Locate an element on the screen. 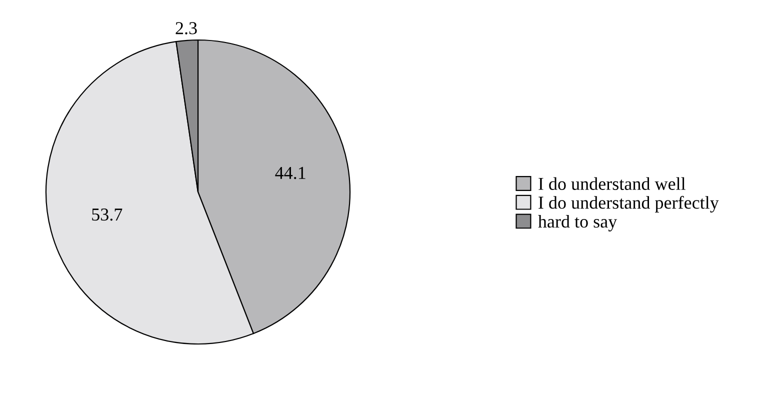 This screenshot has width=784, height=408. data-label: 44.1 is located at coordinates (290, 173).